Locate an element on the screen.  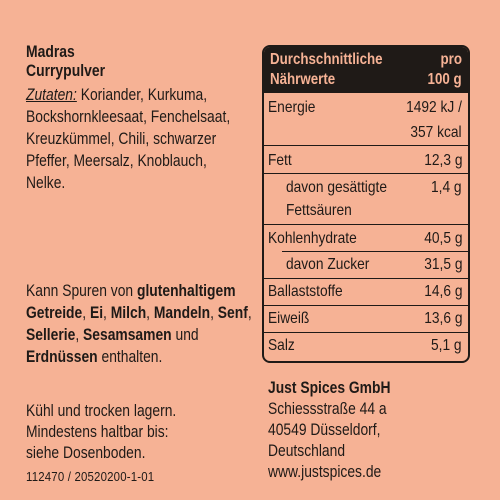
company-street: Schiessstraße 44 a is located at coordinates (327, 409).